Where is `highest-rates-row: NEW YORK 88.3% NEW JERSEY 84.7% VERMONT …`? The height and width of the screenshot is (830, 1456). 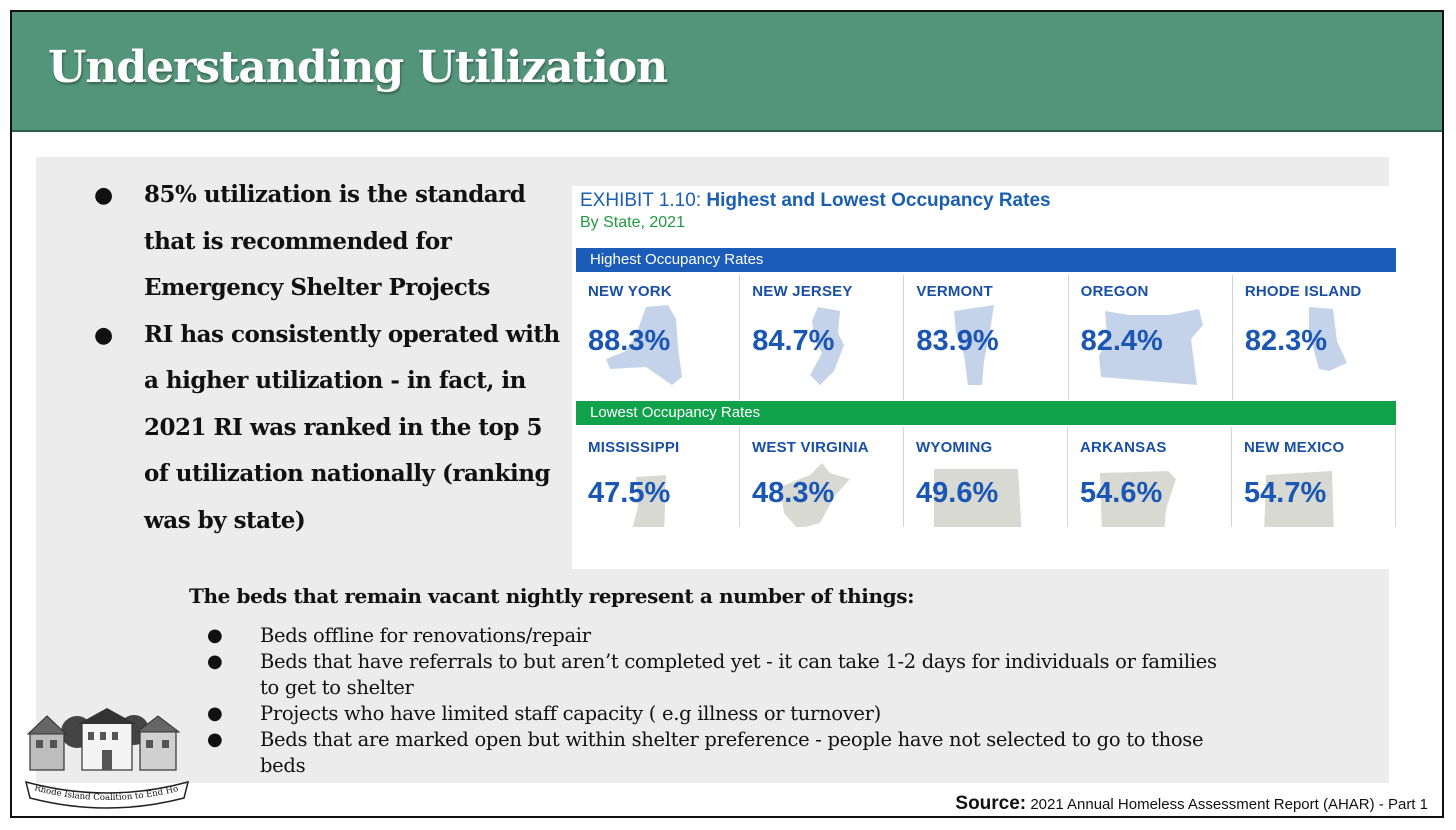 highest-rates-row: NEW YORK 88.3% NEW JERSEY 84.7% VERMONT … is located at coordinates (986, 337).